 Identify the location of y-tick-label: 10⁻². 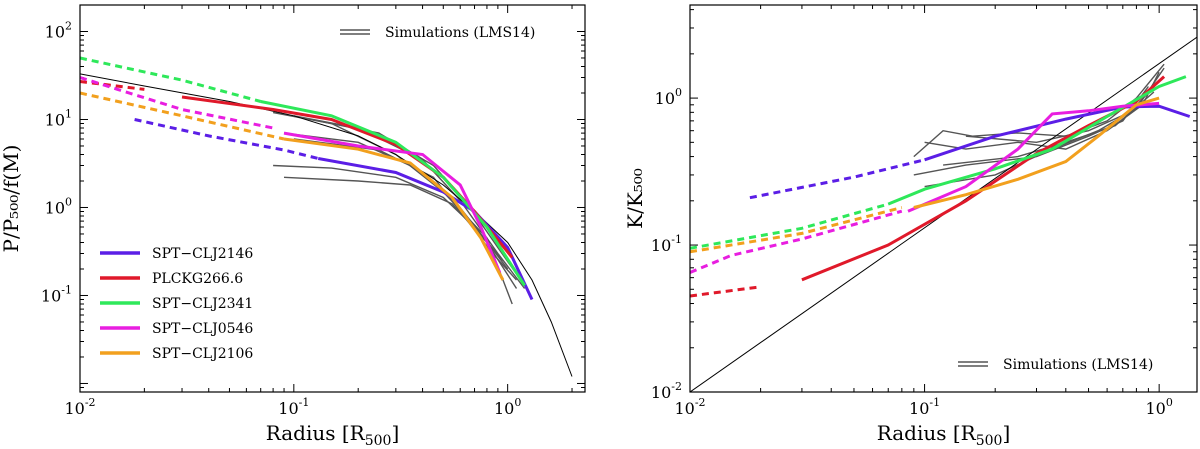
(666, 391).